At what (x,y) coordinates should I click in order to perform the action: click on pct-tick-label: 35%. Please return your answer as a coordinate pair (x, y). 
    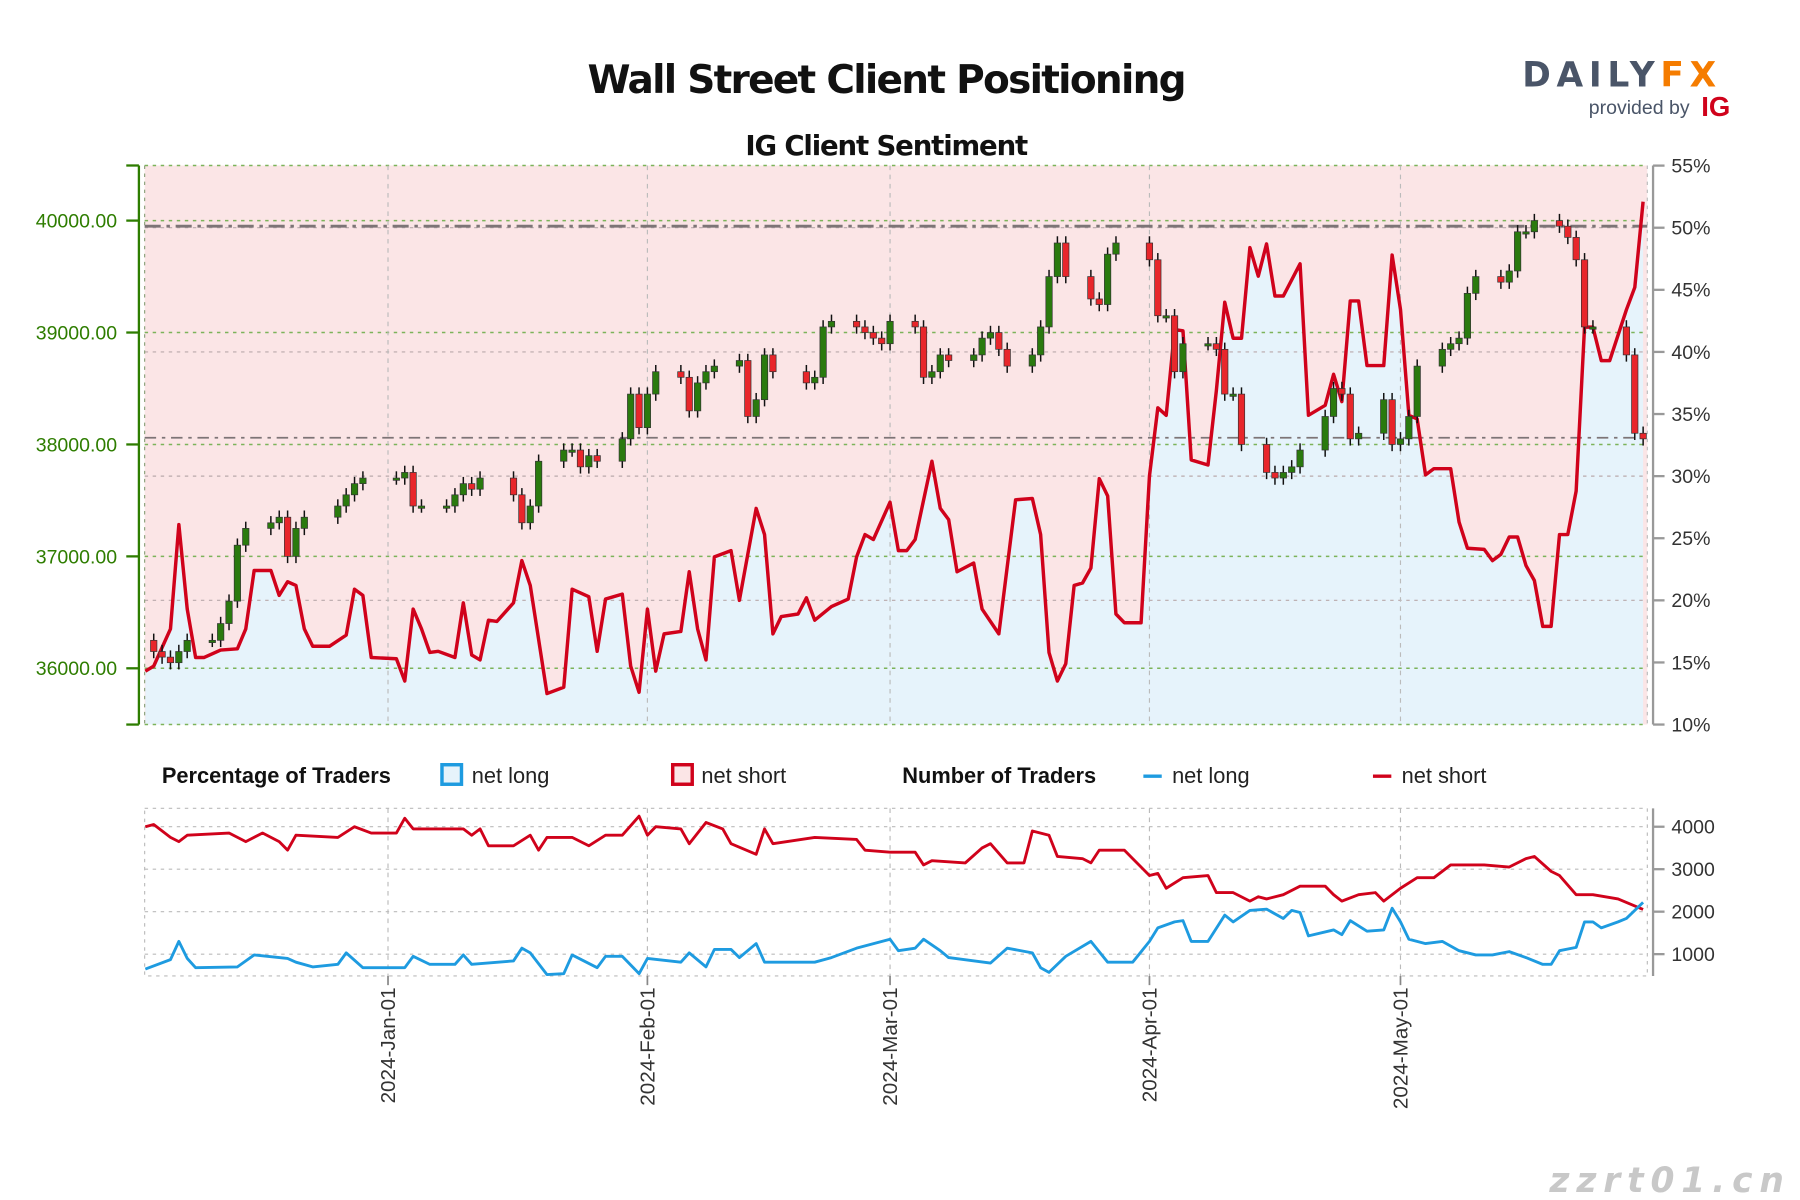
    Looking at the image, I should click on (1690, 415).